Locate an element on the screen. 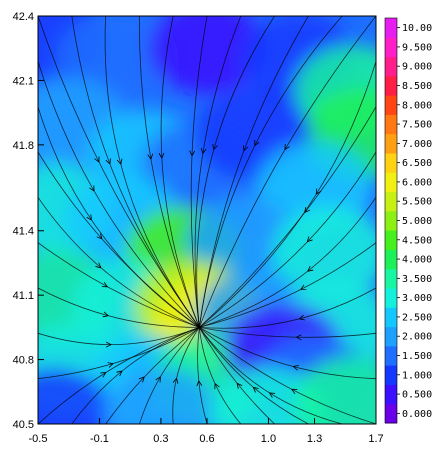  colorbar-label: 0.000 is located at coordinates (417, 414).